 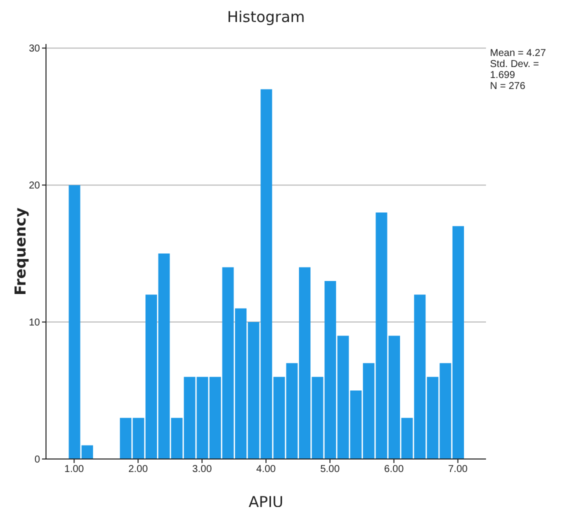 What do you see at coordinates (37, 460) in the screenshot?
I see `y-tick-label: 0` at bounding box center [37, 460].